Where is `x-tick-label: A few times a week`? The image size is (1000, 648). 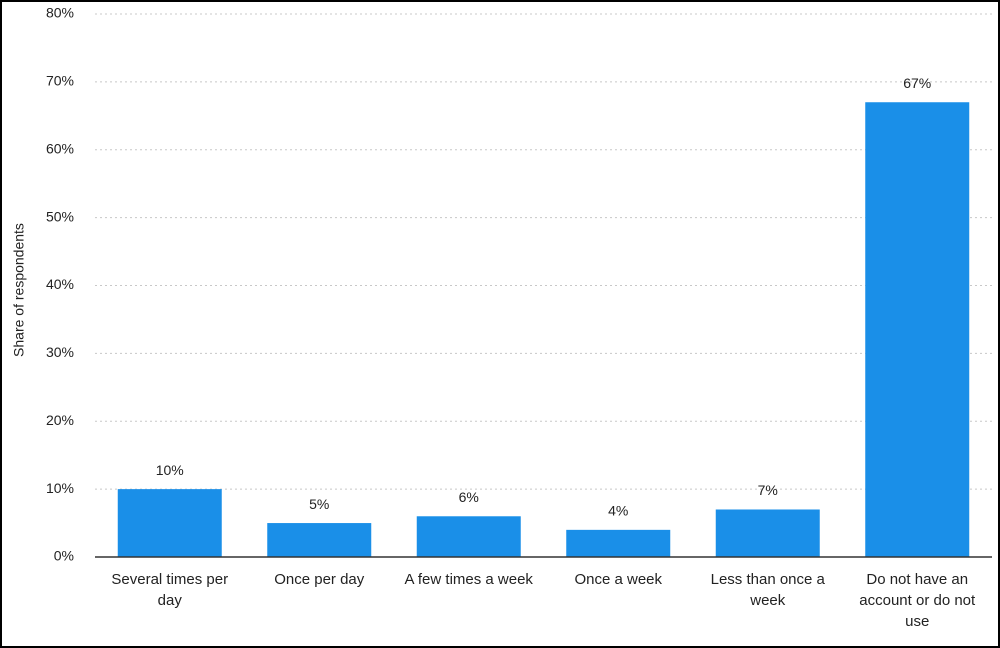
x-tick-label: A few times a week is located at coordinates (468, 579).